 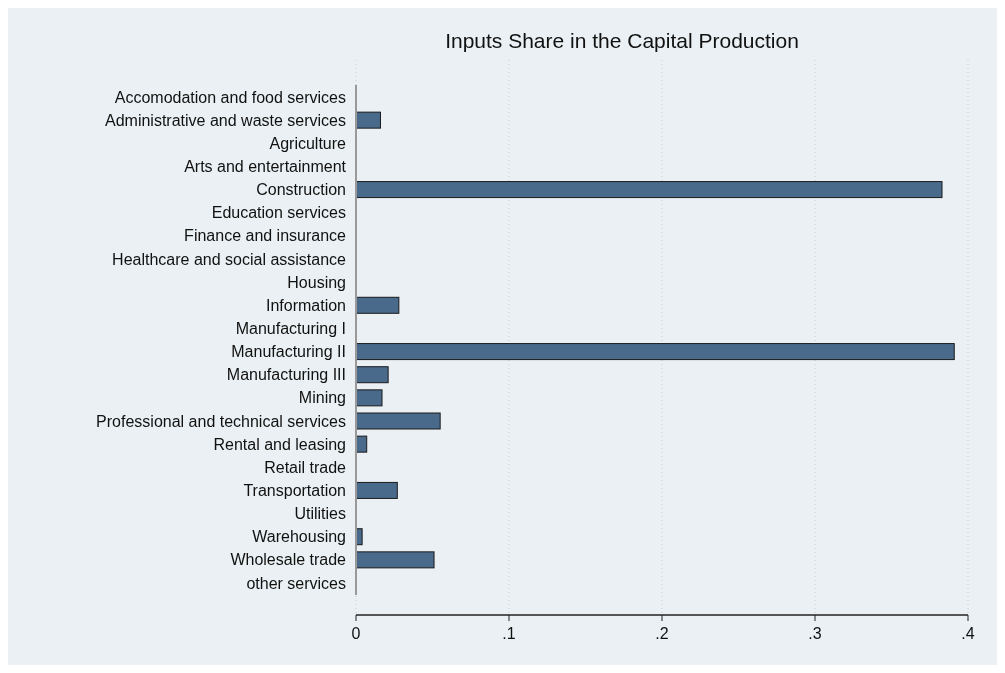 What do you see at coordinates (221, 421) in the screenshot?
I see `y-tick-label: Professional and technical services` at bounding box center [221, 421].